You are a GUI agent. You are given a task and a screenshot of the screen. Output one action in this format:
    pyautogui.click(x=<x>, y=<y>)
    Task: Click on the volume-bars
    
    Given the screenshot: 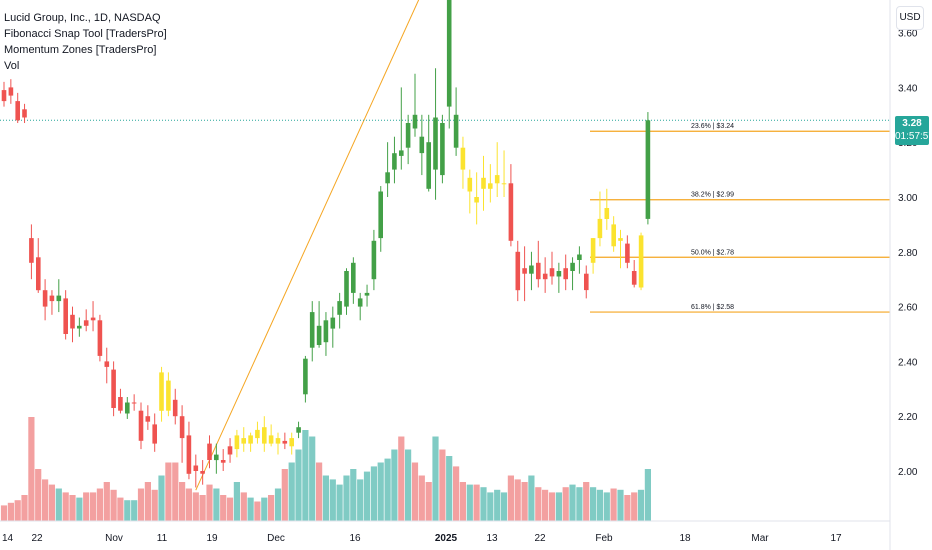 What is the action you would take?
    pyautogui.click(x=325, y=469)
    